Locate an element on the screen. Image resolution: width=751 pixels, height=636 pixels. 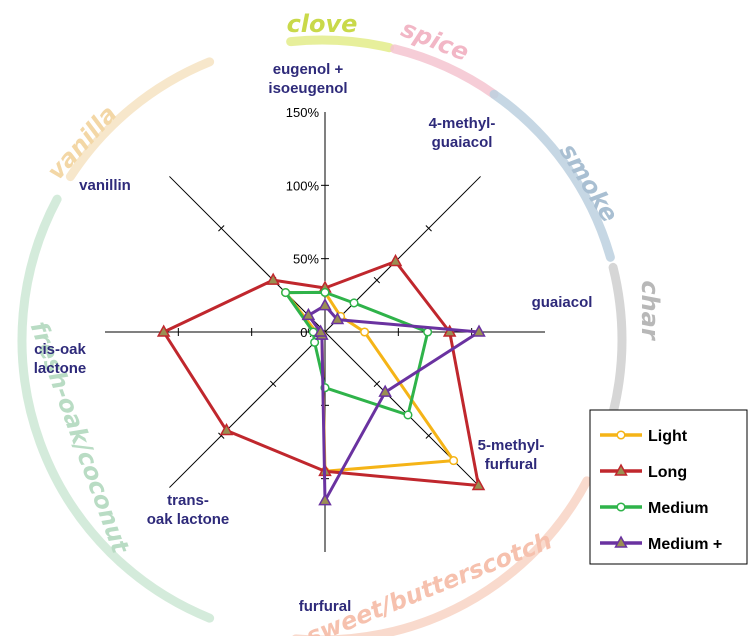
axis-label-1: 4-methyl-guaiacol is located at coordinates (462, 133).